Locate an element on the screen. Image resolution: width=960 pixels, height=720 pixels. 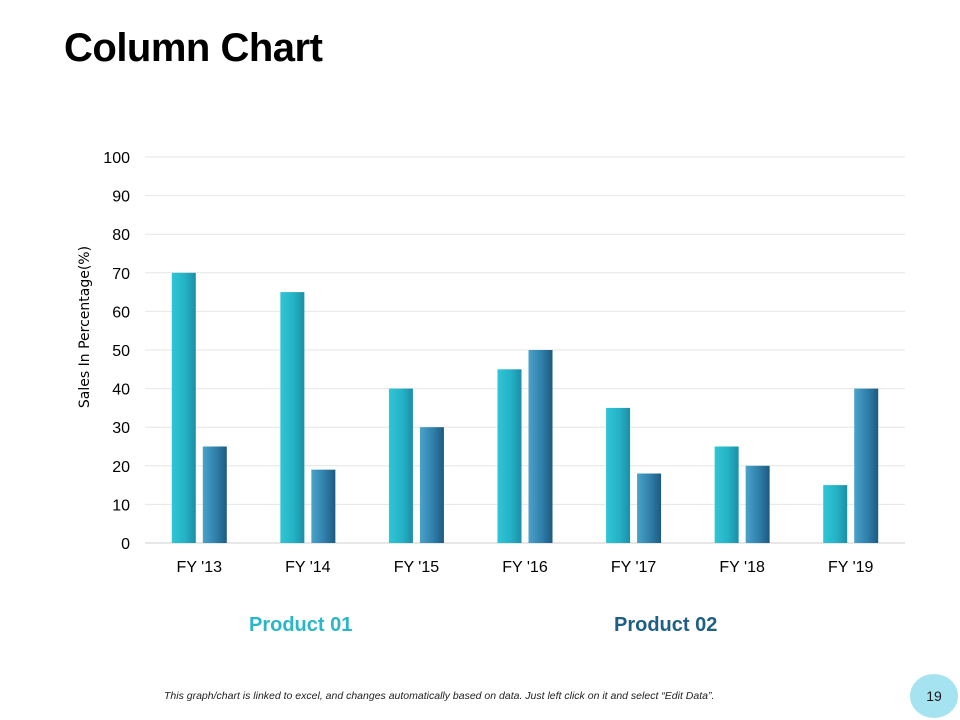
y-tick-label: 80 is located at coordinates (121, 235).